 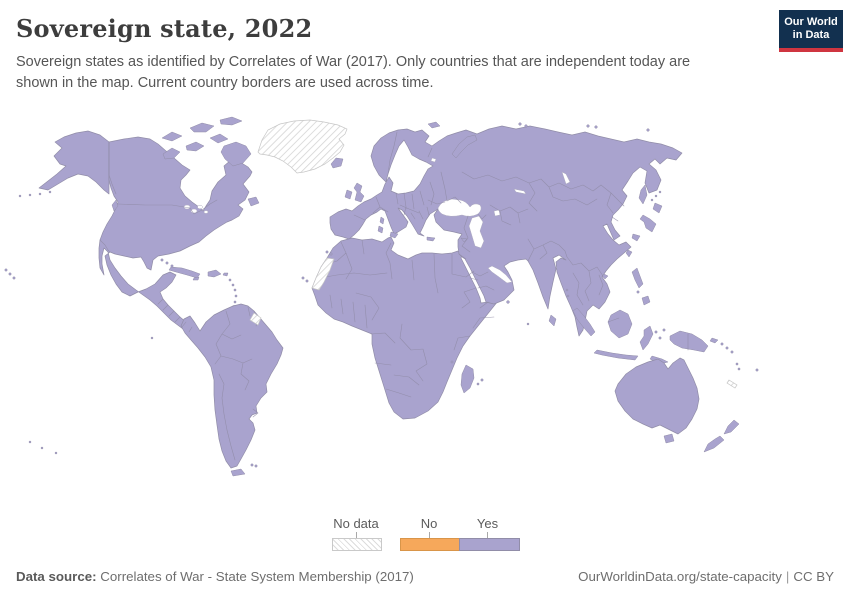 What do you see at coordinates (356, 523) in the screenshot?
I see `legend-no-data-label: No data` at bounding box center [356, 523].